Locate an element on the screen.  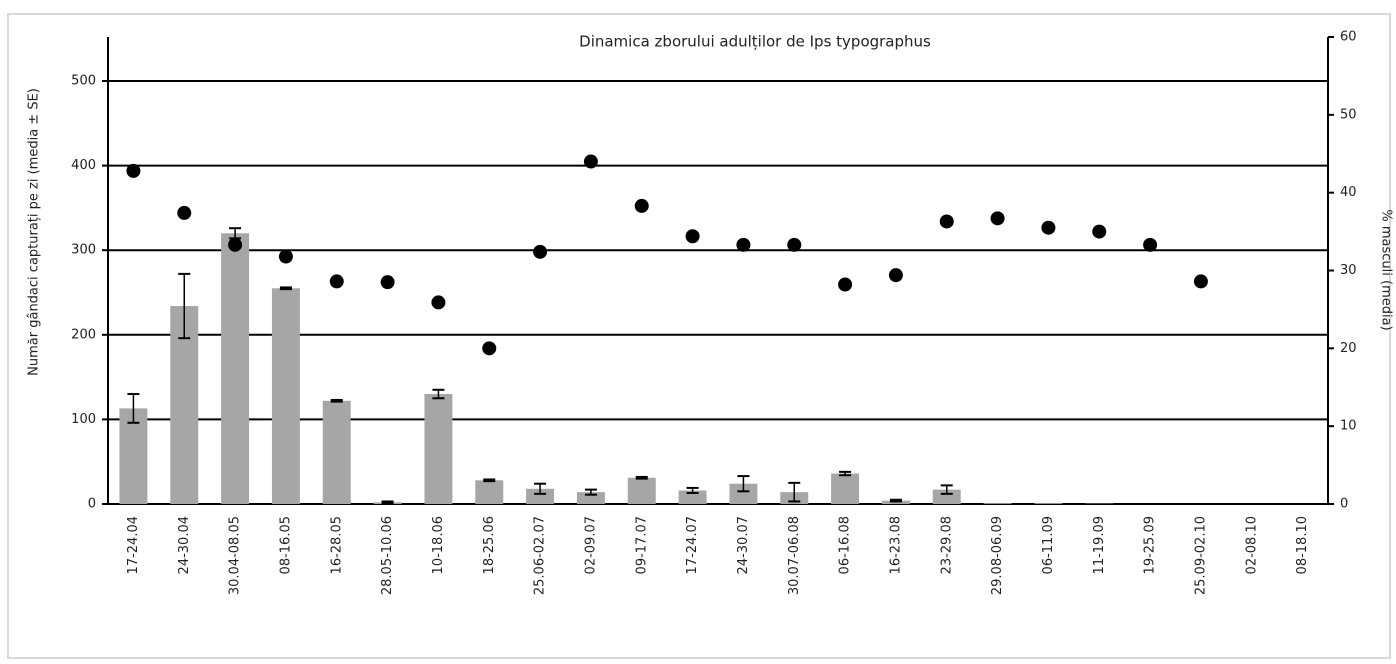
x-tick-label: 06-11.09 is located at coordinates (1048, 545).